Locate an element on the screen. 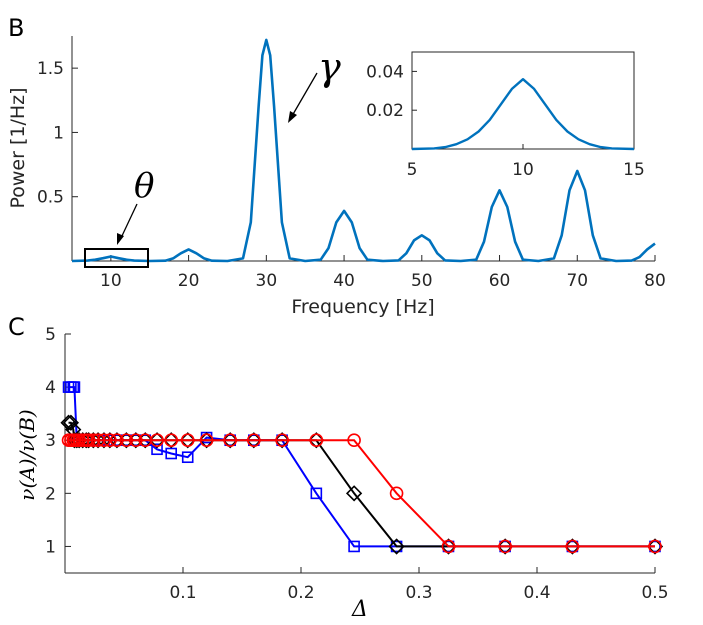  panel-c-y-tick-label: 5 is located at coordinates (50, 335).